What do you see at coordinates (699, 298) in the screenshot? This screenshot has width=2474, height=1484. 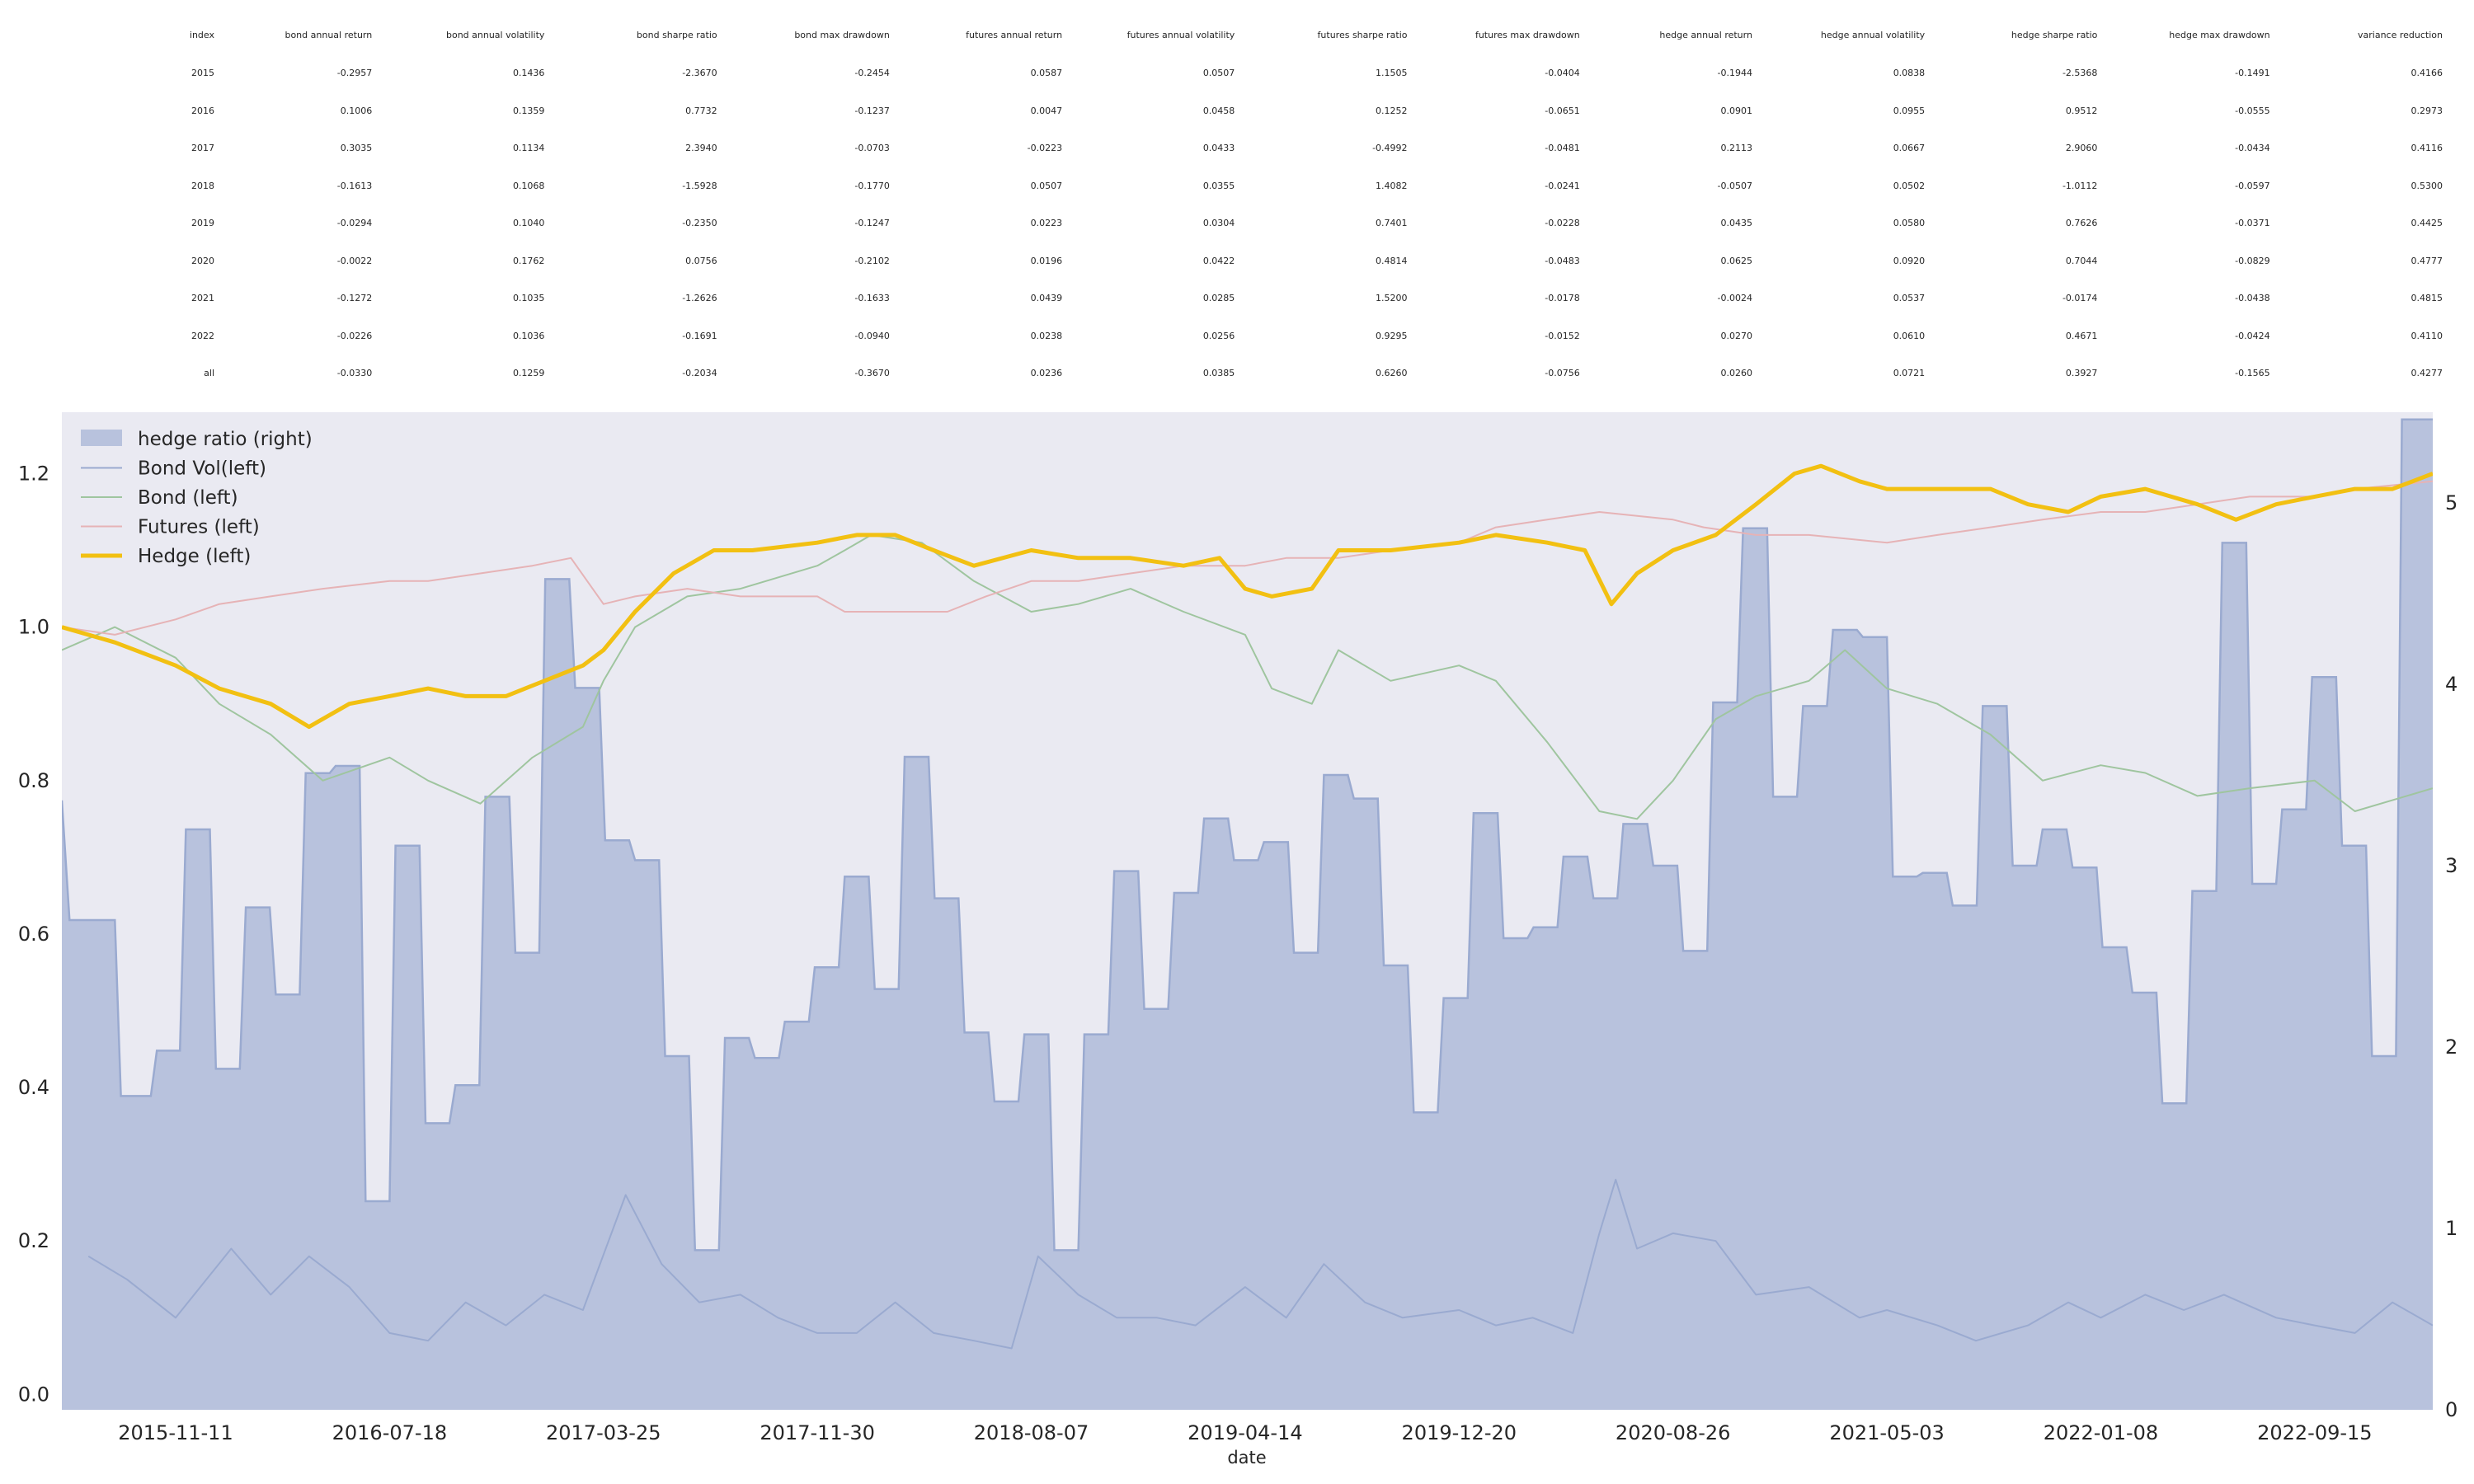 I see `table-cell: -1.2626` at bounding box center [699, 298].